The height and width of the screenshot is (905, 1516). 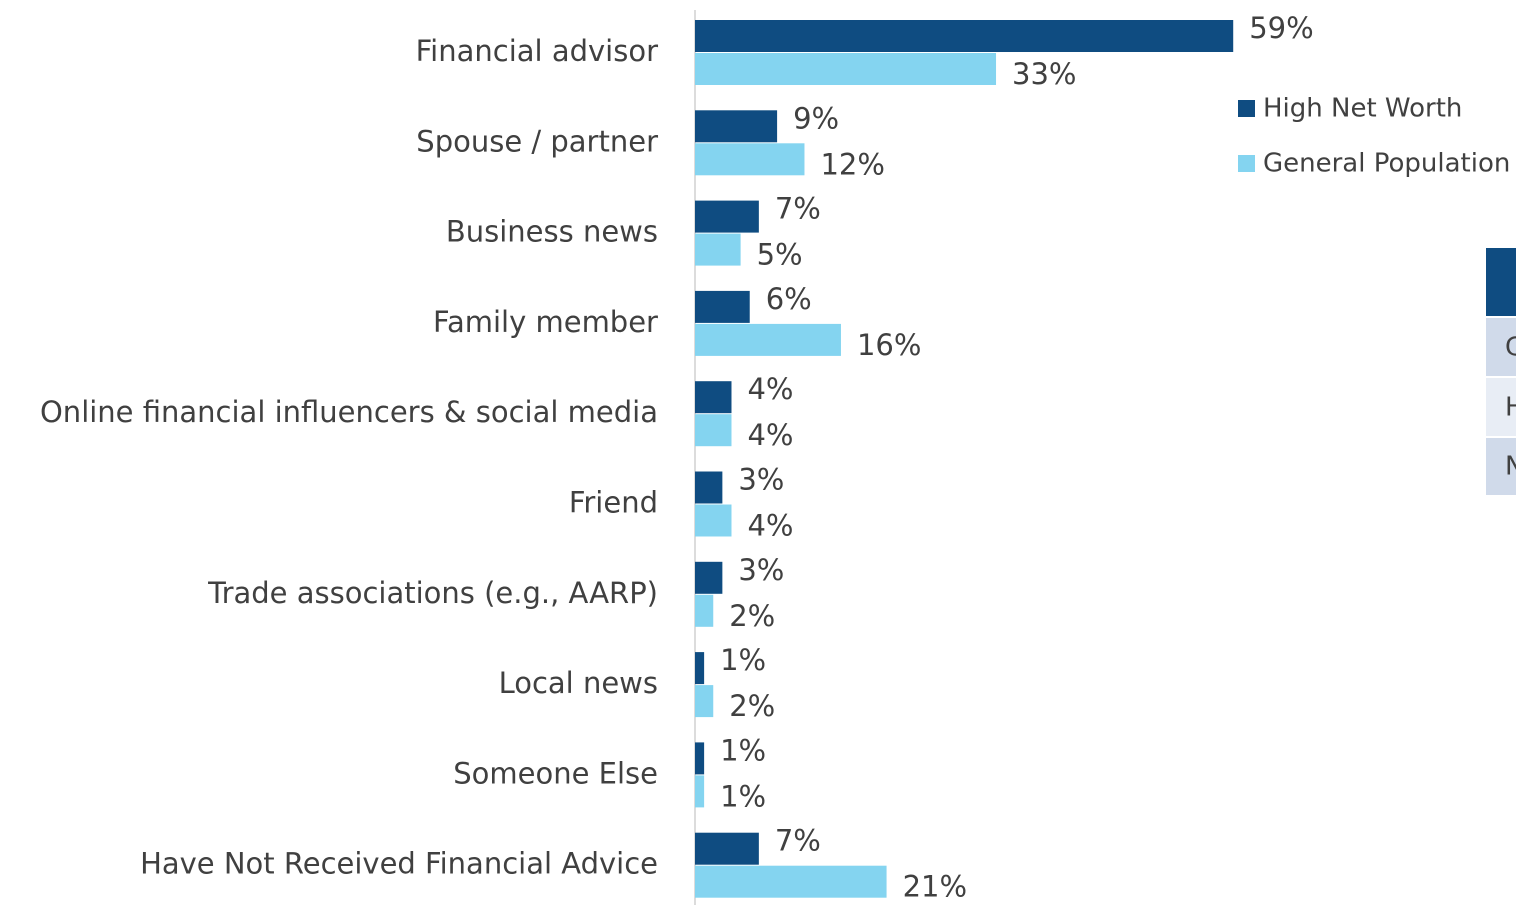 I want to click on legend-label: General Population, so click(x=1386, y=164).